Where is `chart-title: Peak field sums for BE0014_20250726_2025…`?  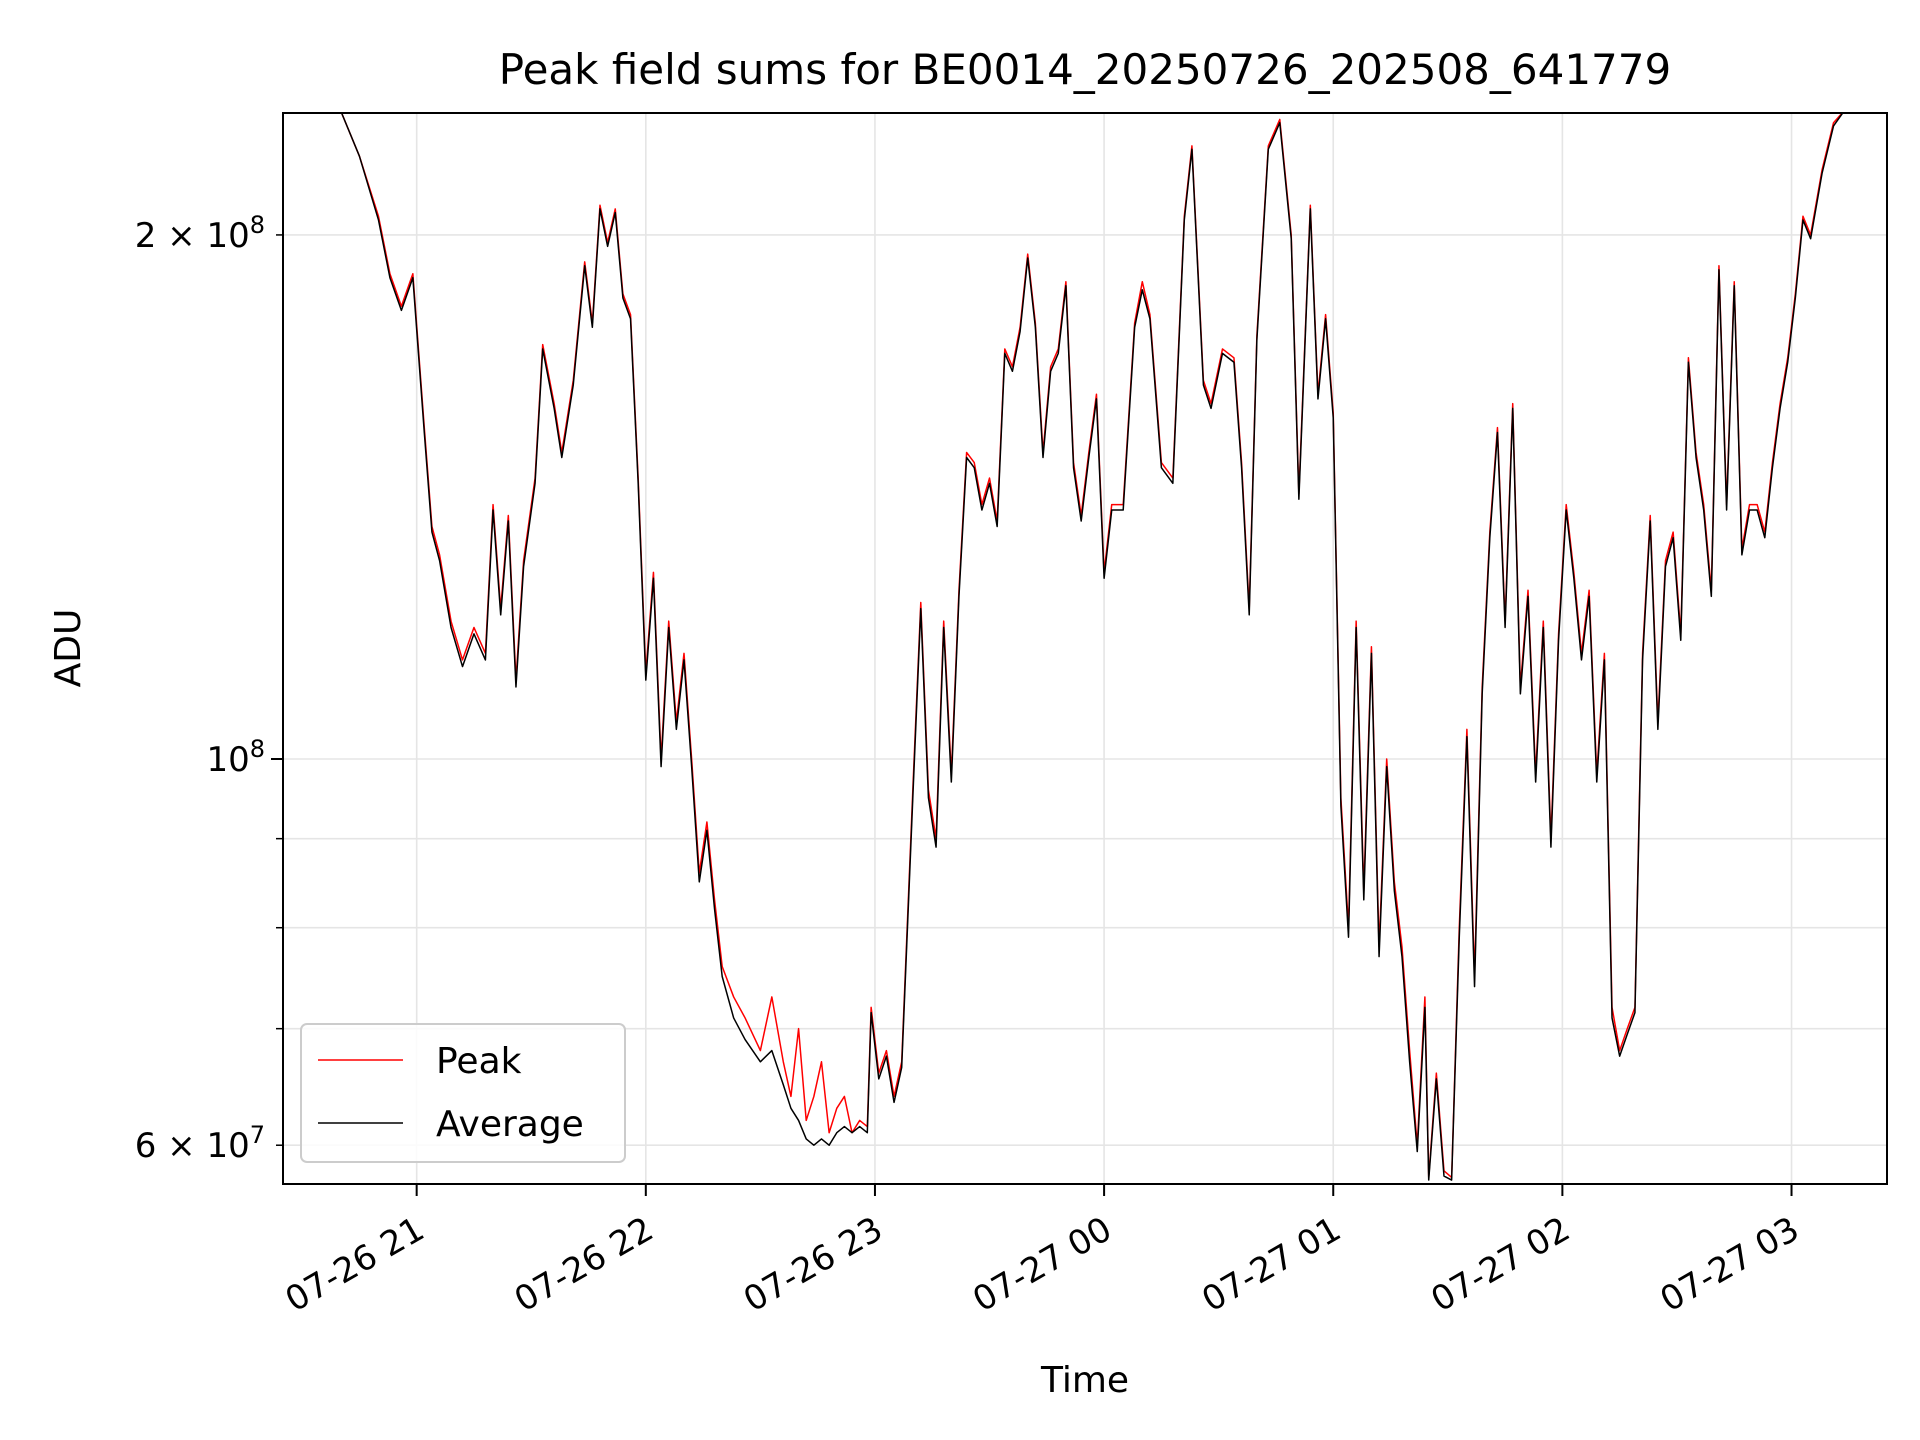
chart-title: Peak field sums for BE0014_20250726_2025… is located at coordinates (1085, 69).